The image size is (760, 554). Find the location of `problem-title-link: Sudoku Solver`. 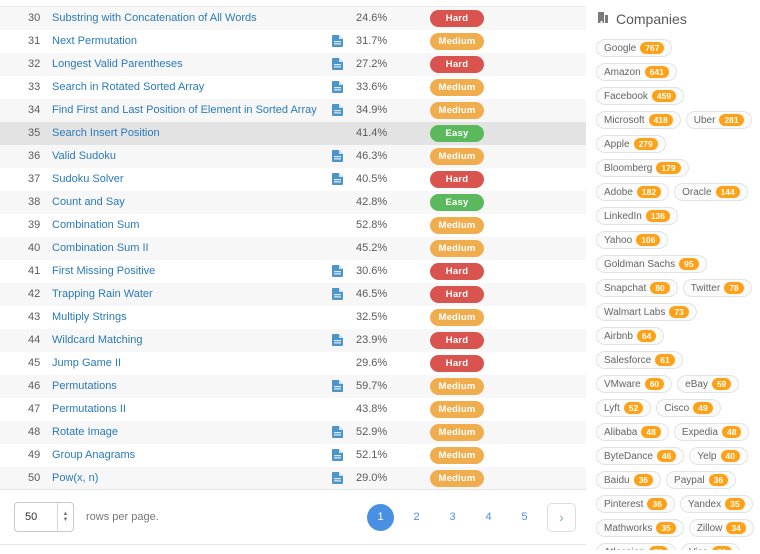

problem-title-link: Sudoku Solver is located at coordinates (88, 179).